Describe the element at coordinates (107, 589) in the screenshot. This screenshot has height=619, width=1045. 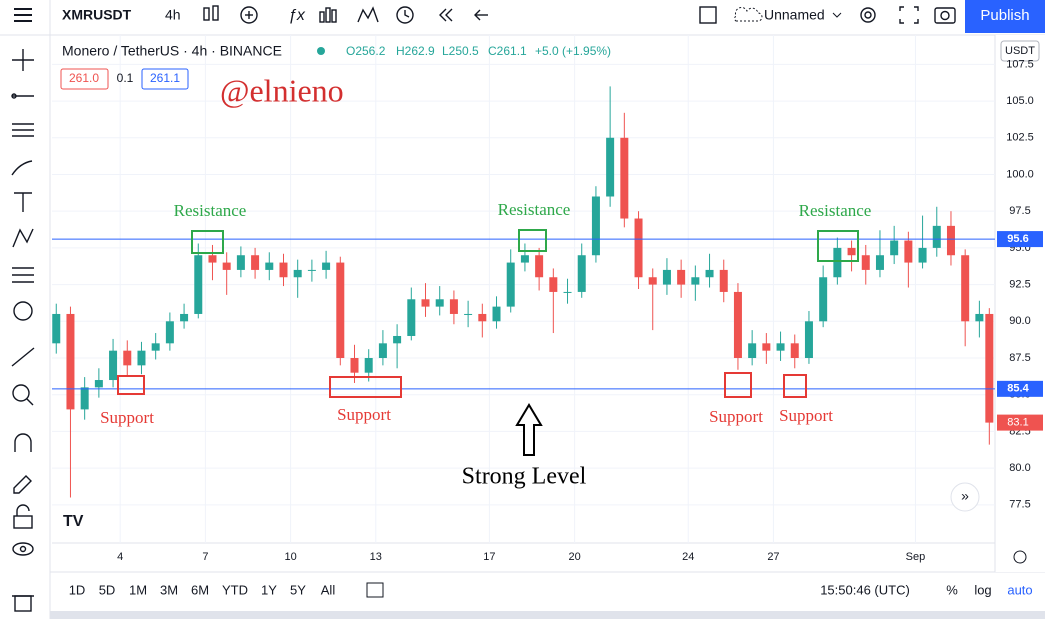
I see `range-button: 5D` at that location.